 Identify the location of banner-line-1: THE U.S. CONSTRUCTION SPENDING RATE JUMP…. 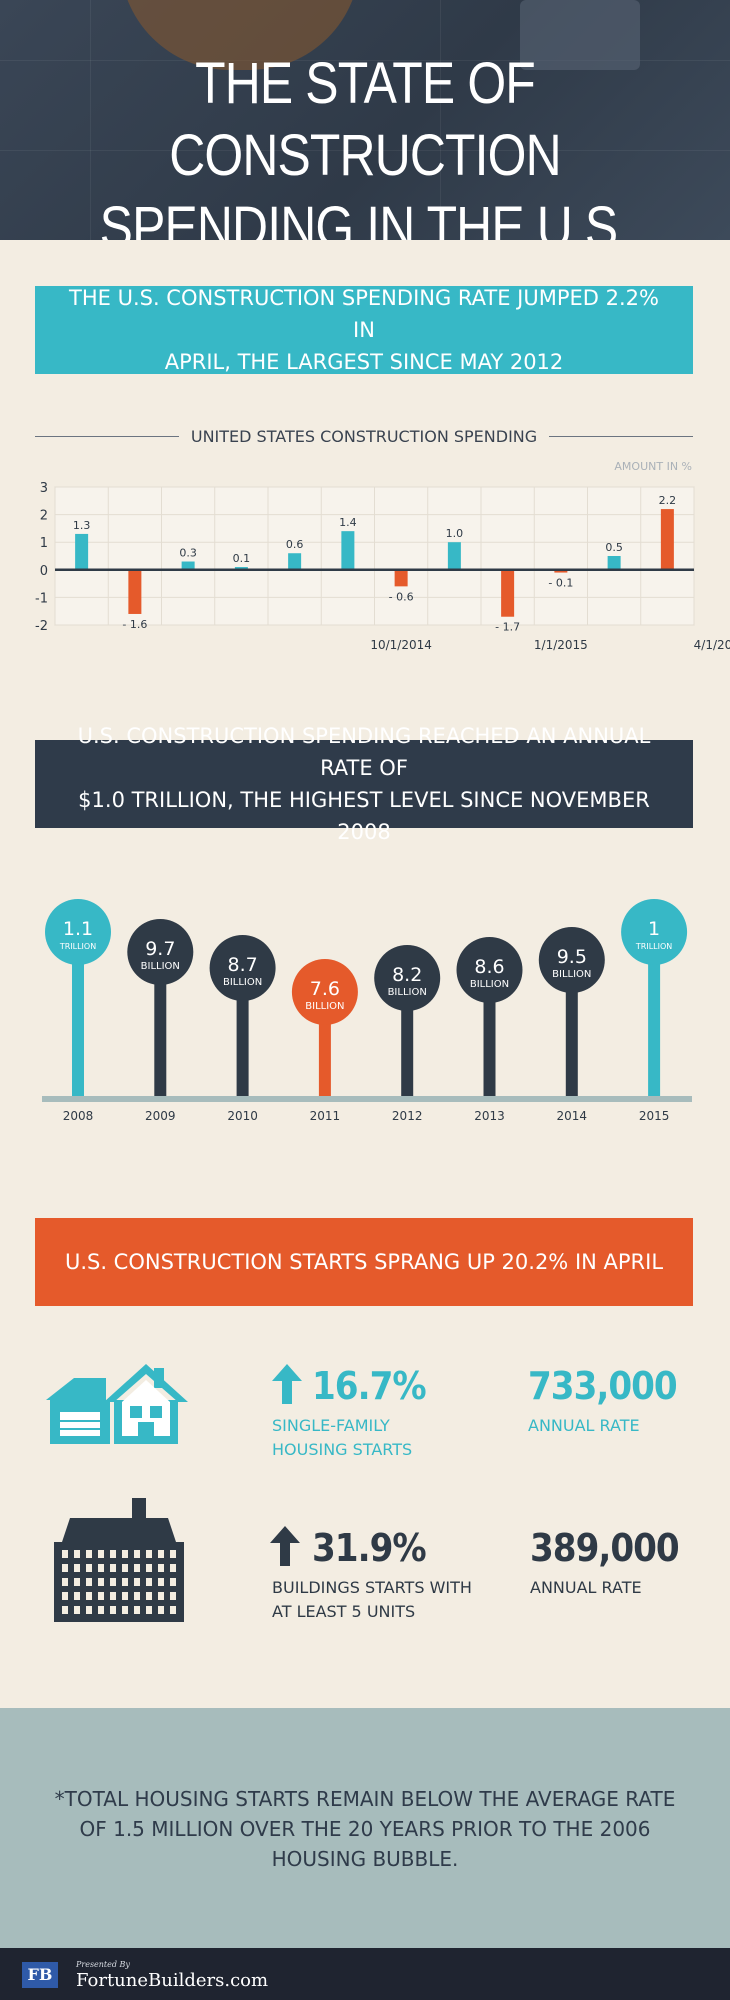
(364, 314).